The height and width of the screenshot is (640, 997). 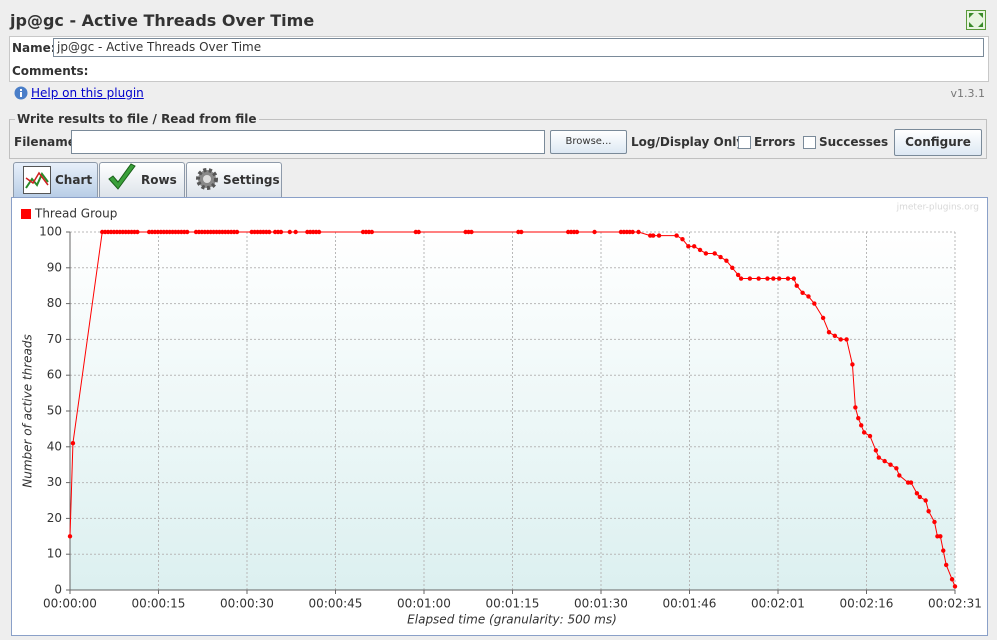 I want to click on version: v1.3.1, so click(x=968, y=93).